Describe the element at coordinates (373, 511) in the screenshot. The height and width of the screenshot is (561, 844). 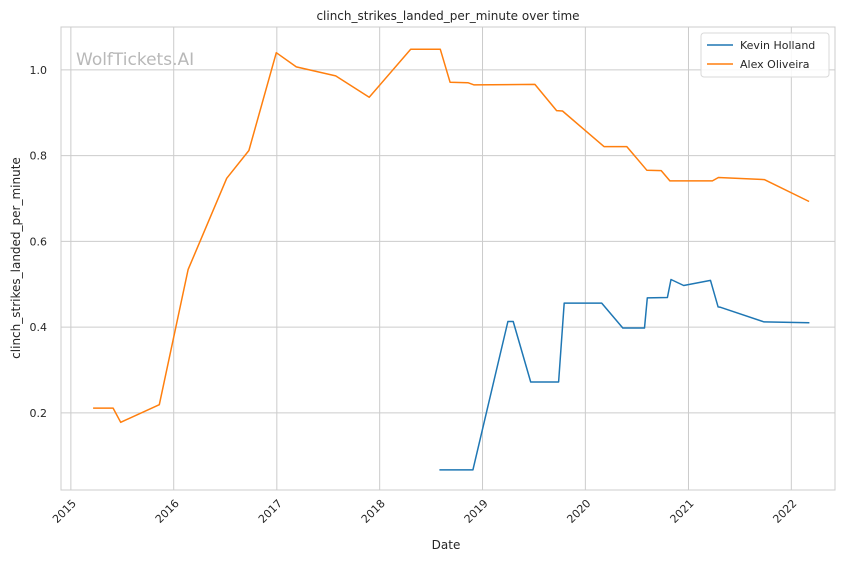
I see `x-tick-label: 2018` at that location.